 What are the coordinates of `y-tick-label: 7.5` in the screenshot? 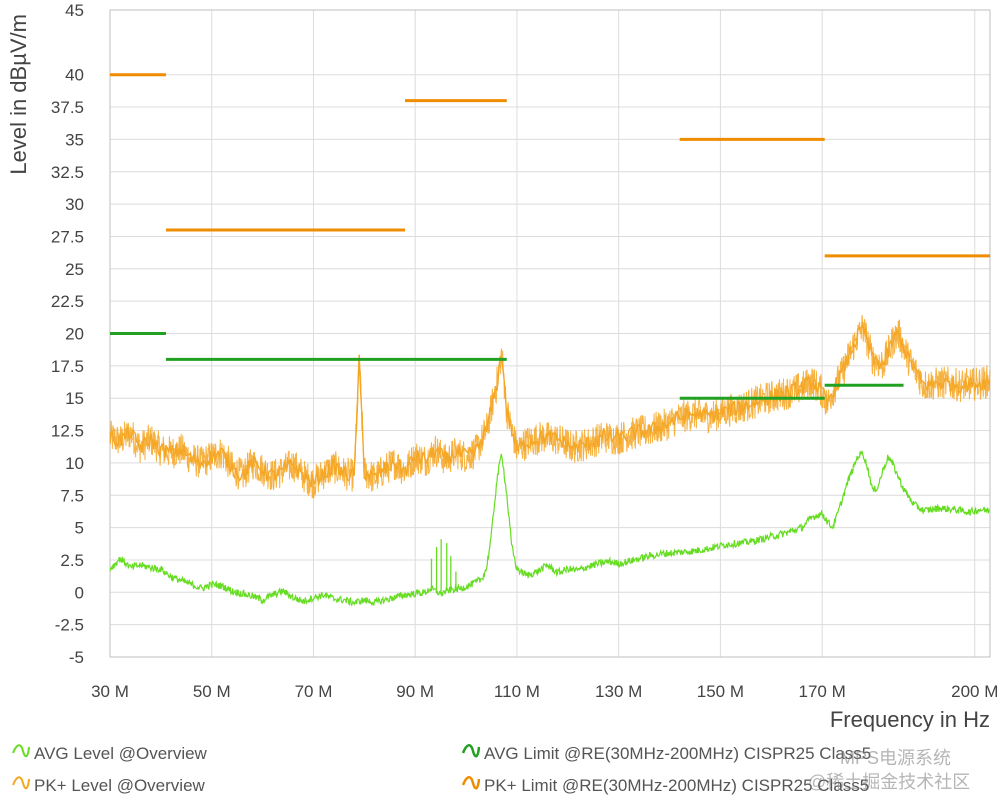 It's located at (72, 495).